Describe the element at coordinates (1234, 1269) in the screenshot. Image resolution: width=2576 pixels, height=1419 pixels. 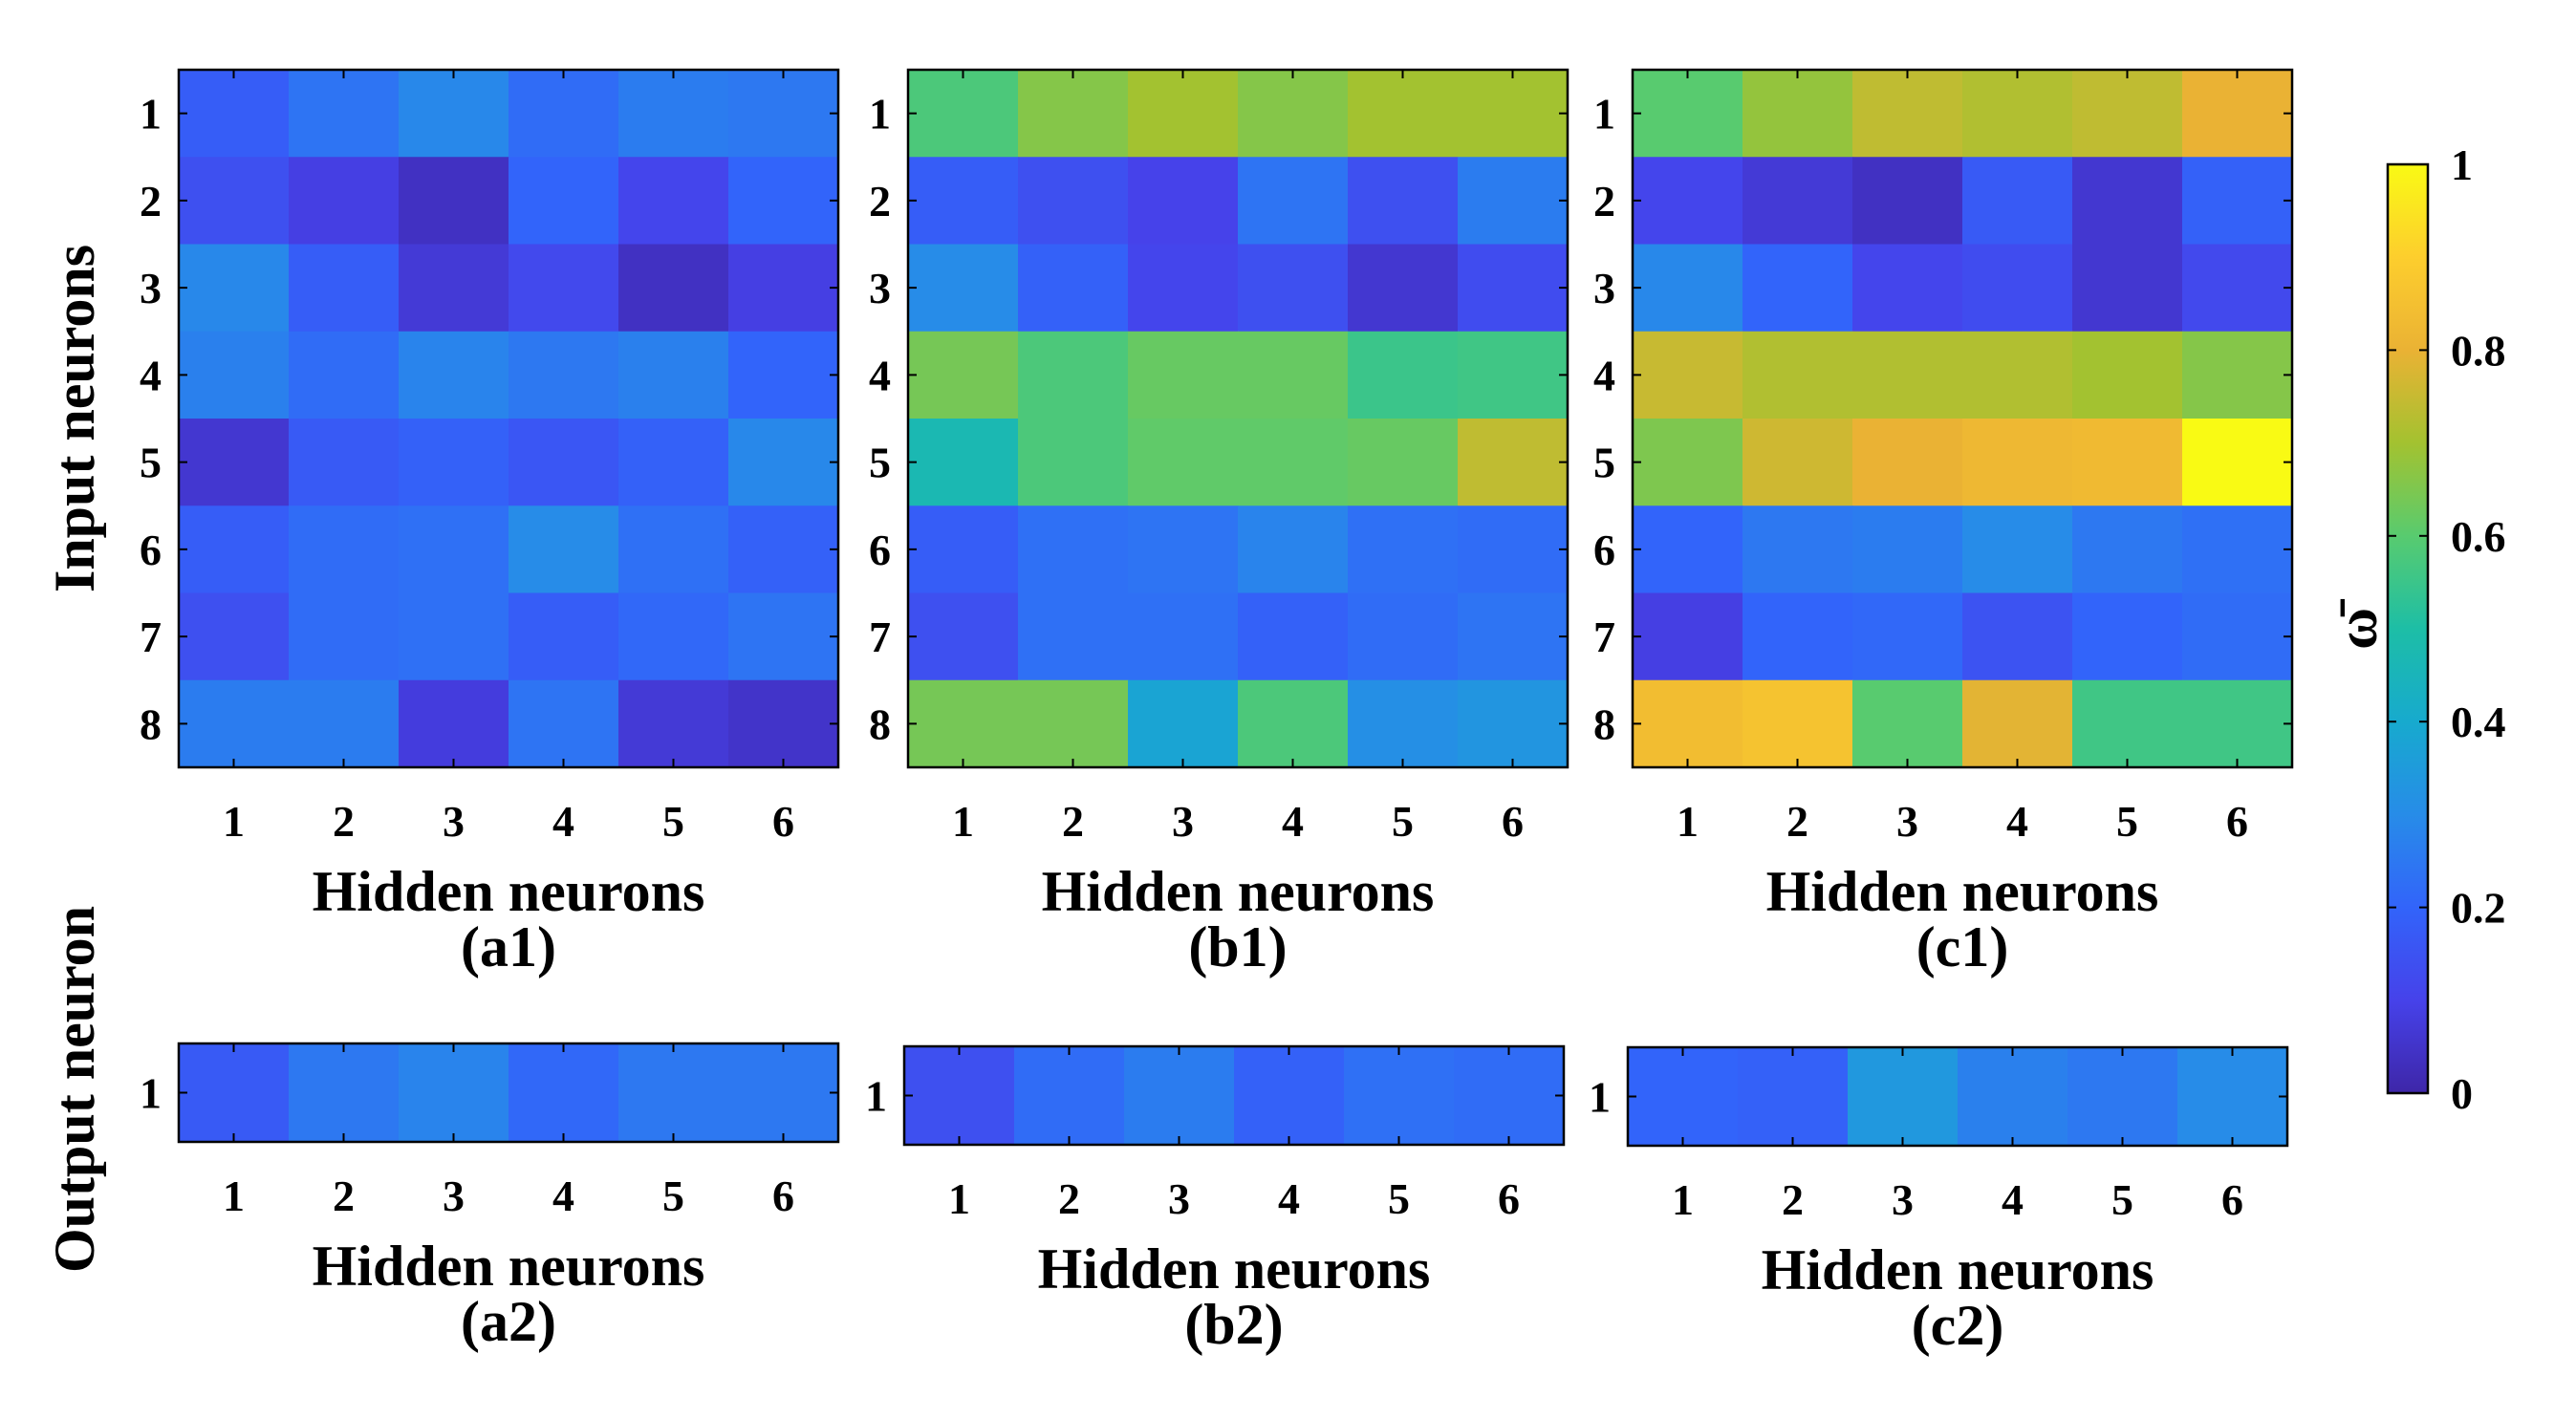
I see `x-axis-label-b2: Hidden neurons` at that location.